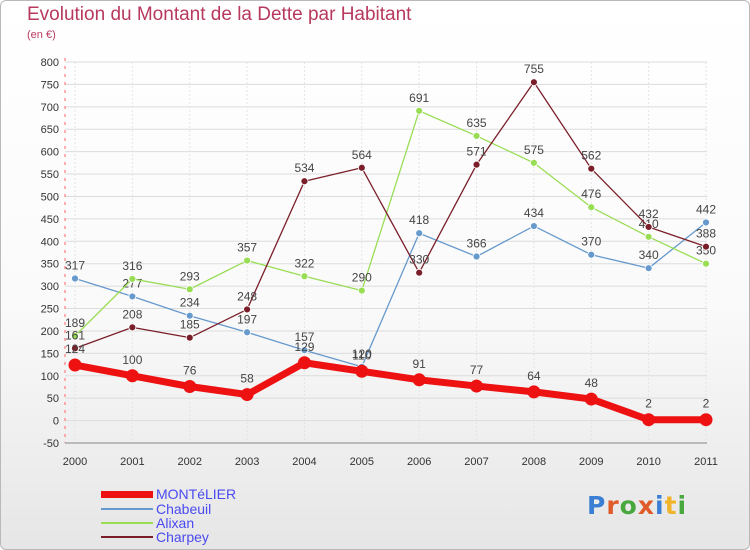 The width and height of the screenshot is (750, 550). Describe the element at coordinates (184, 509) in the screenshot. I see `legend-label-chabeuil: Chabeuil` at that location.